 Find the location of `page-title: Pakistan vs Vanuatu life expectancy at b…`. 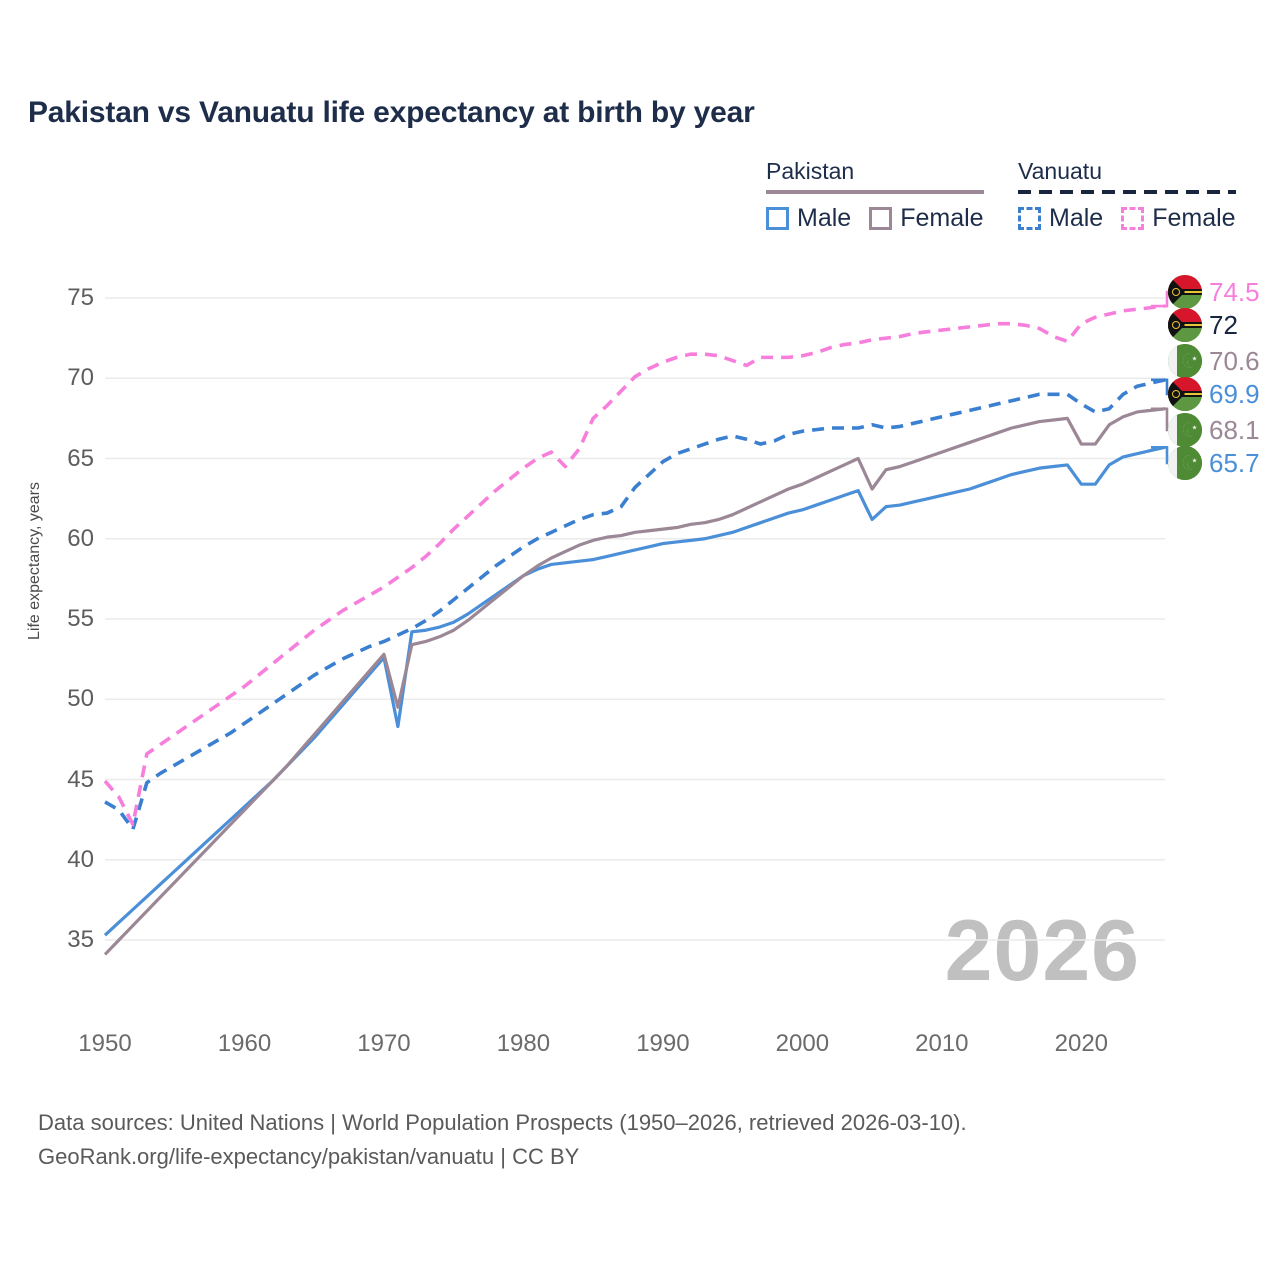

page-title: Pakistan vs Vanuatu life expectancy at b… is located at coordinates (391, 112).